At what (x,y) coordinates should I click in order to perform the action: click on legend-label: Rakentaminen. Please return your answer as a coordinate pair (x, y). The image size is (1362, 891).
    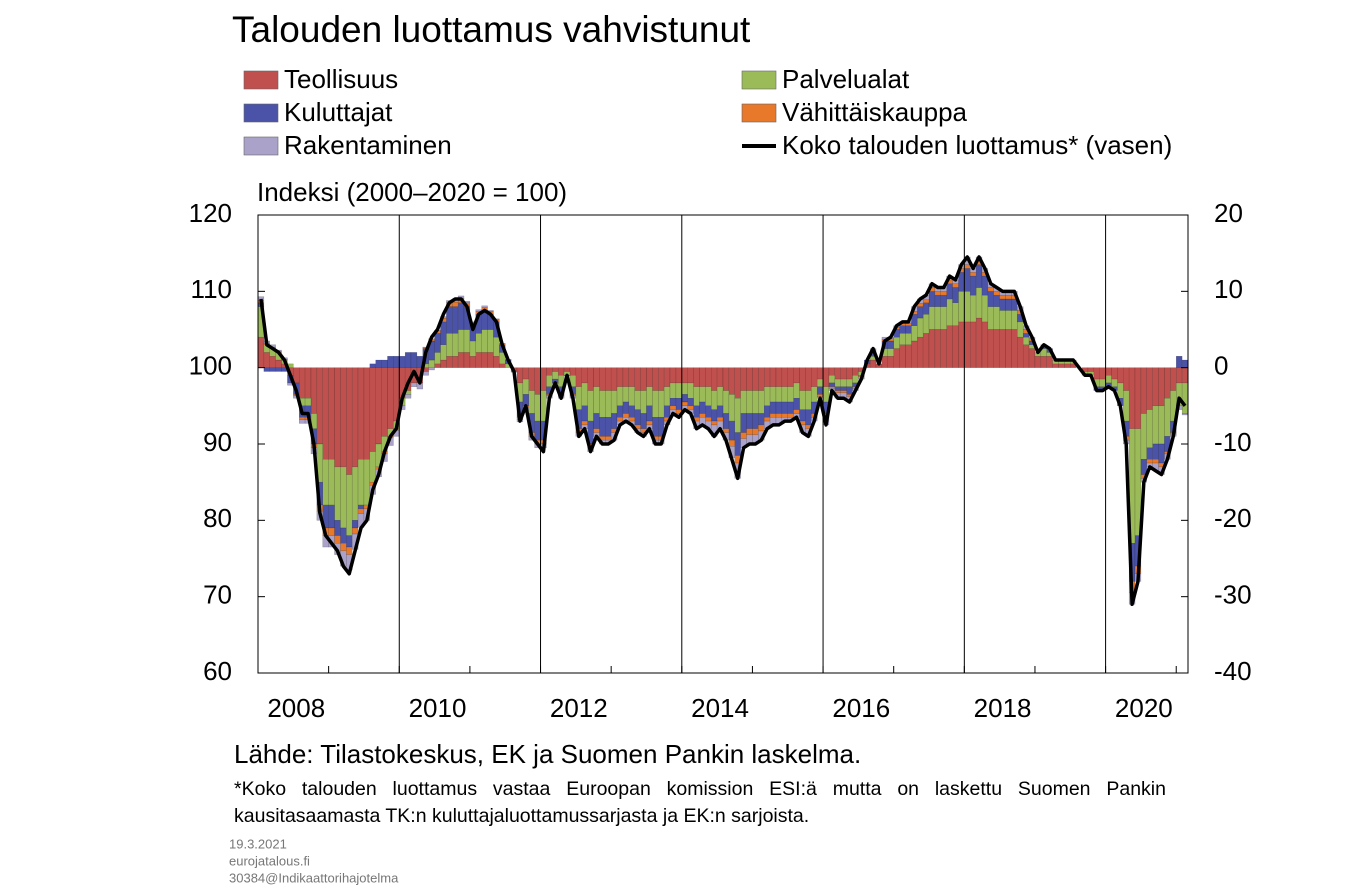
    Looking at the image, I should click on (368, 145).